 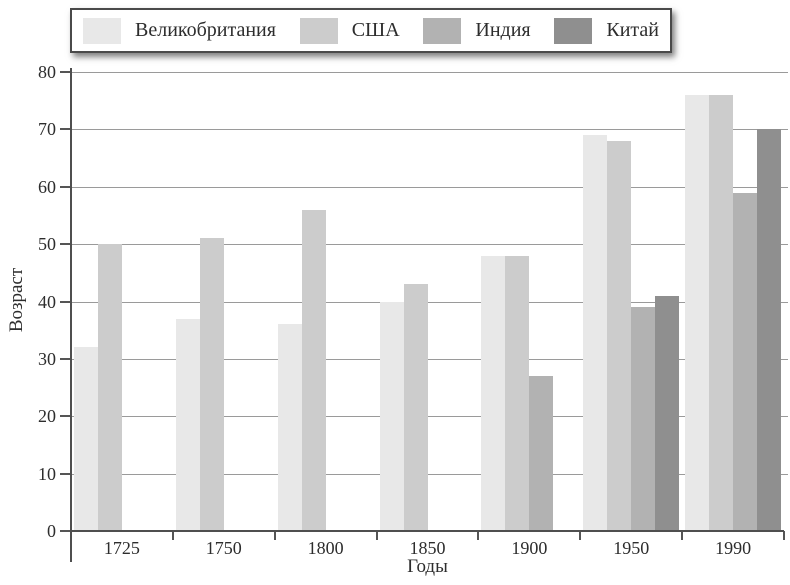 I want to click on x-tick-1990, so click(x=784, y=535).